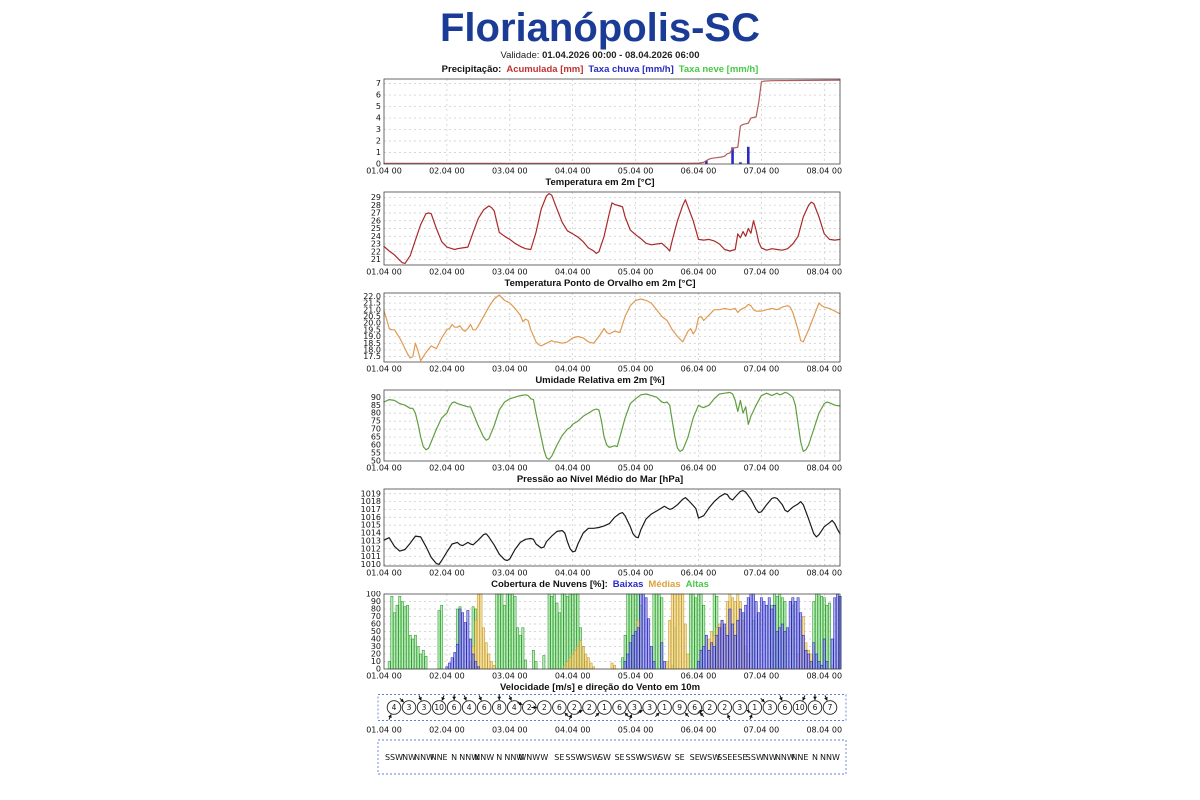 The image size is (1200, 800). I want to click on svg-text: 6, so click(378, 95).